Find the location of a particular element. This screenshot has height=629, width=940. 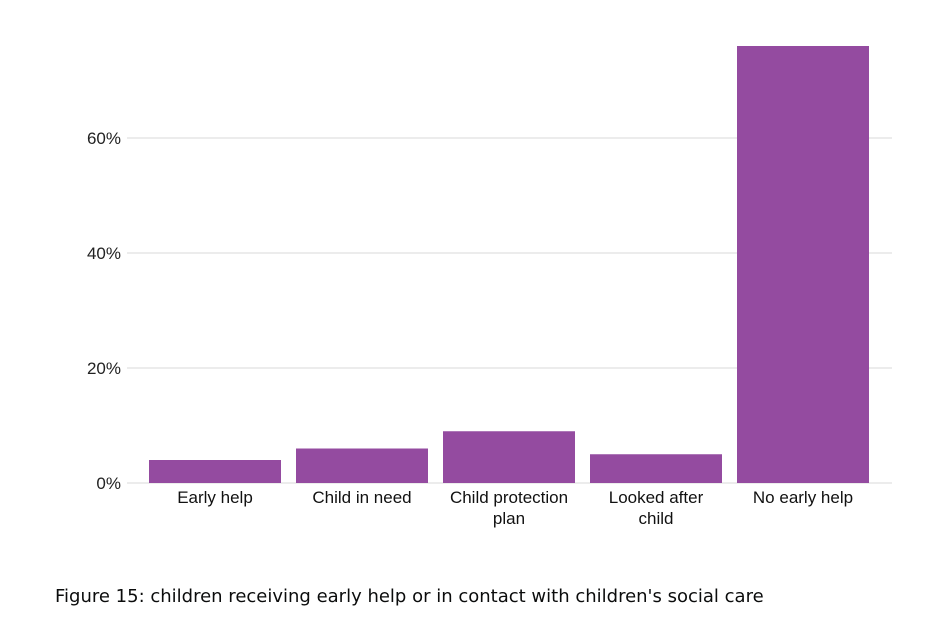

x-category-label-line: Child protection is located at coordinates (509, 497).